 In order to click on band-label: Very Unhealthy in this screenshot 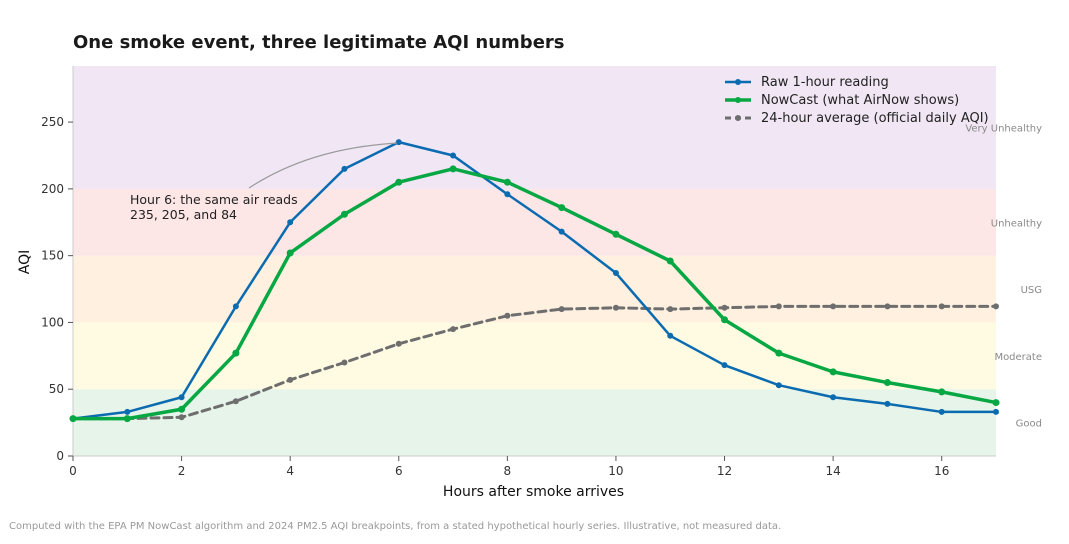, I will do `click(1003, 128)`.